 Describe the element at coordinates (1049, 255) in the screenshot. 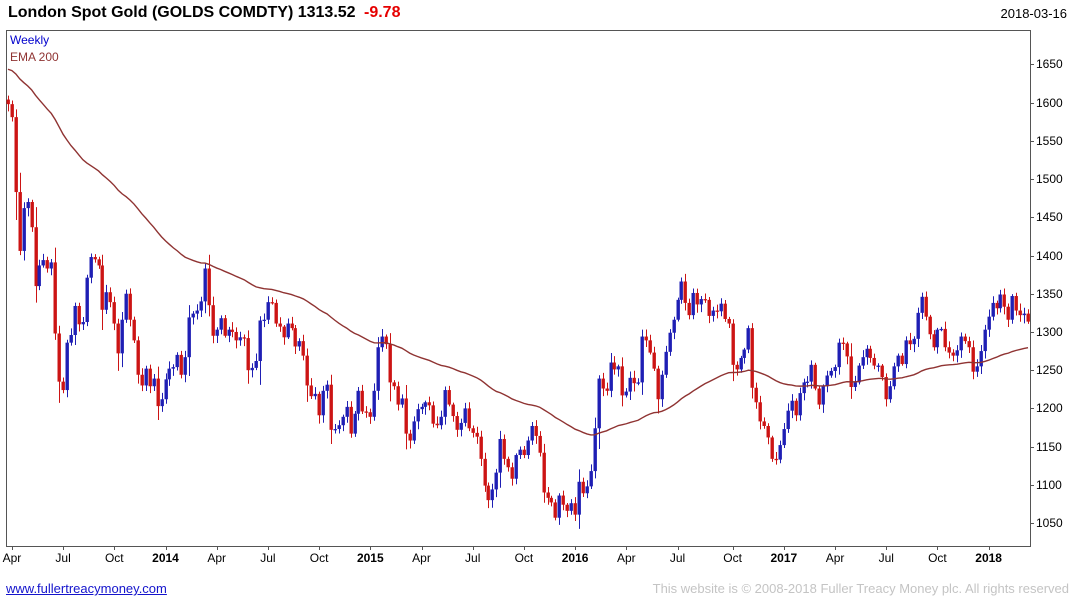

I see `y-axis-label: 1400` at that location.